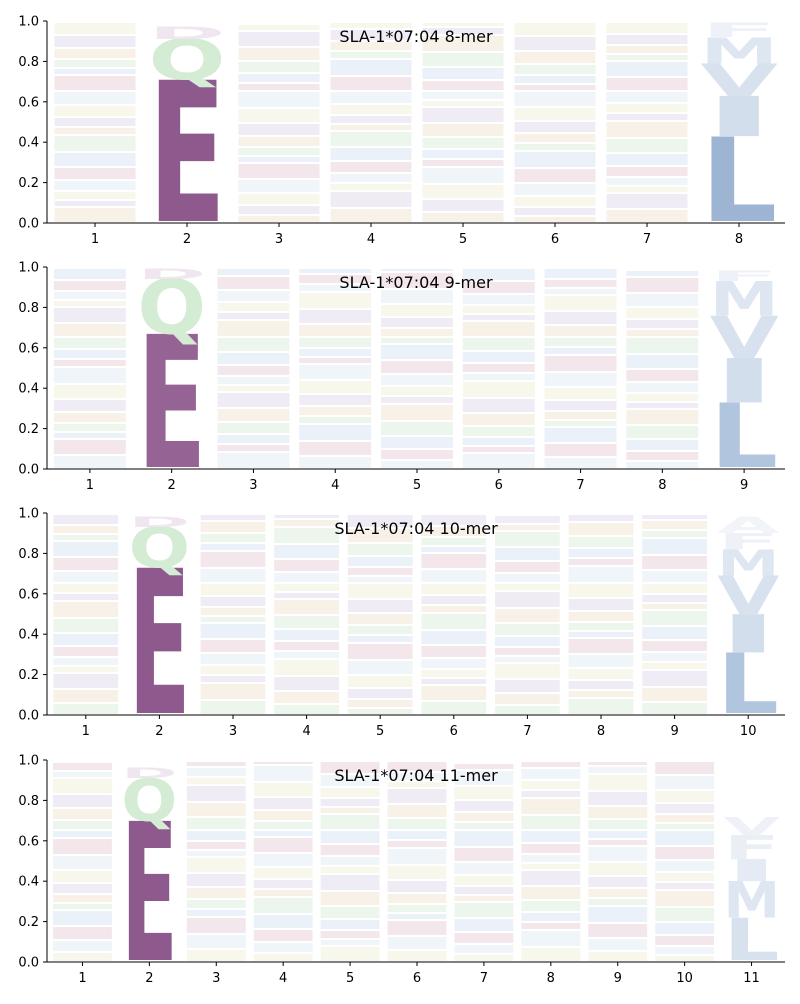  I want to click on x-tick-label: 6, so click(454, 731).